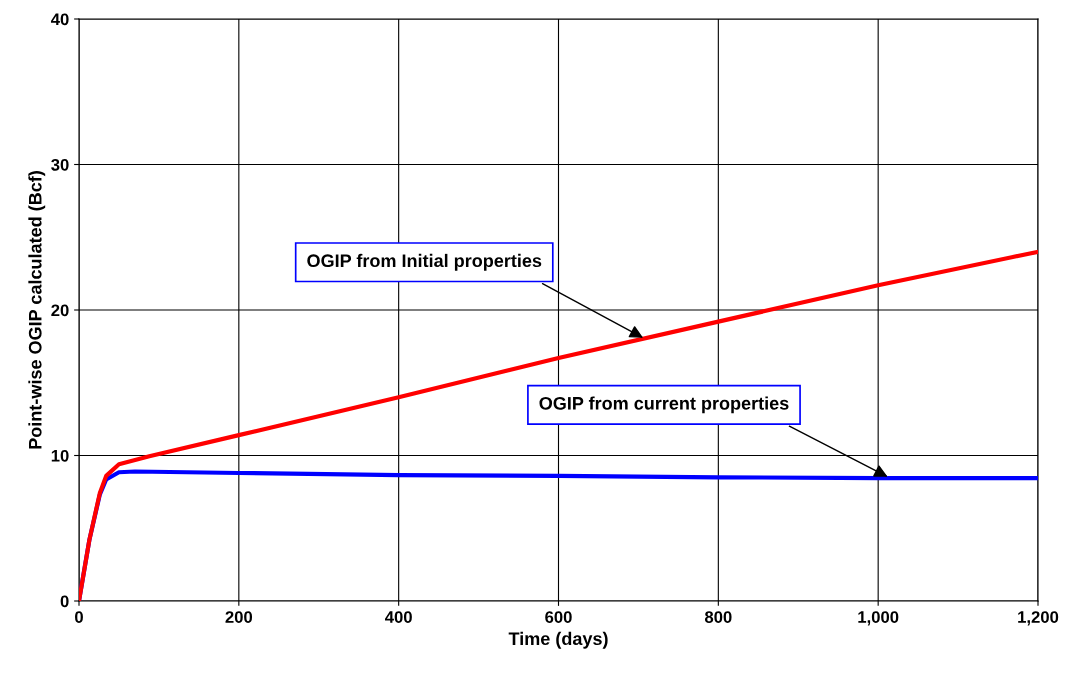 This screenshot has width=1070, height=681. I want to click on annotation: OGIP from Initial properties, so click(424, 262).